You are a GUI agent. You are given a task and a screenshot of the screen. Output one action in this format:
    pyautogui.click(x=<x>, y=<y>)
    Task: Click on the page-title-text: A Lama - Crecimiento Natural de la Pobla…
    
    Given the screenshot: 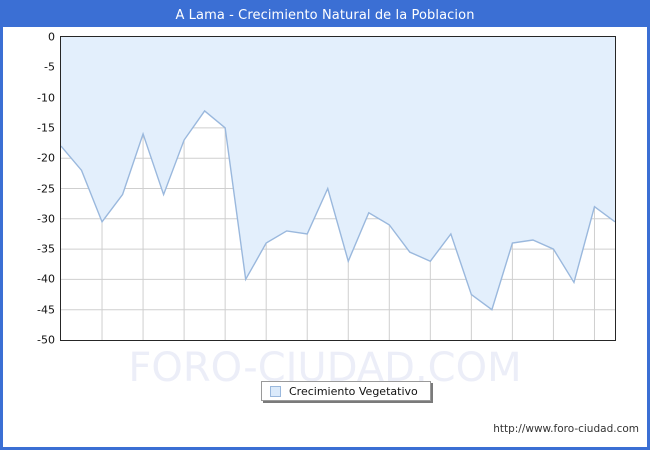 What is the action you would take?
    pyautogui.click(x=325, y=15)
    